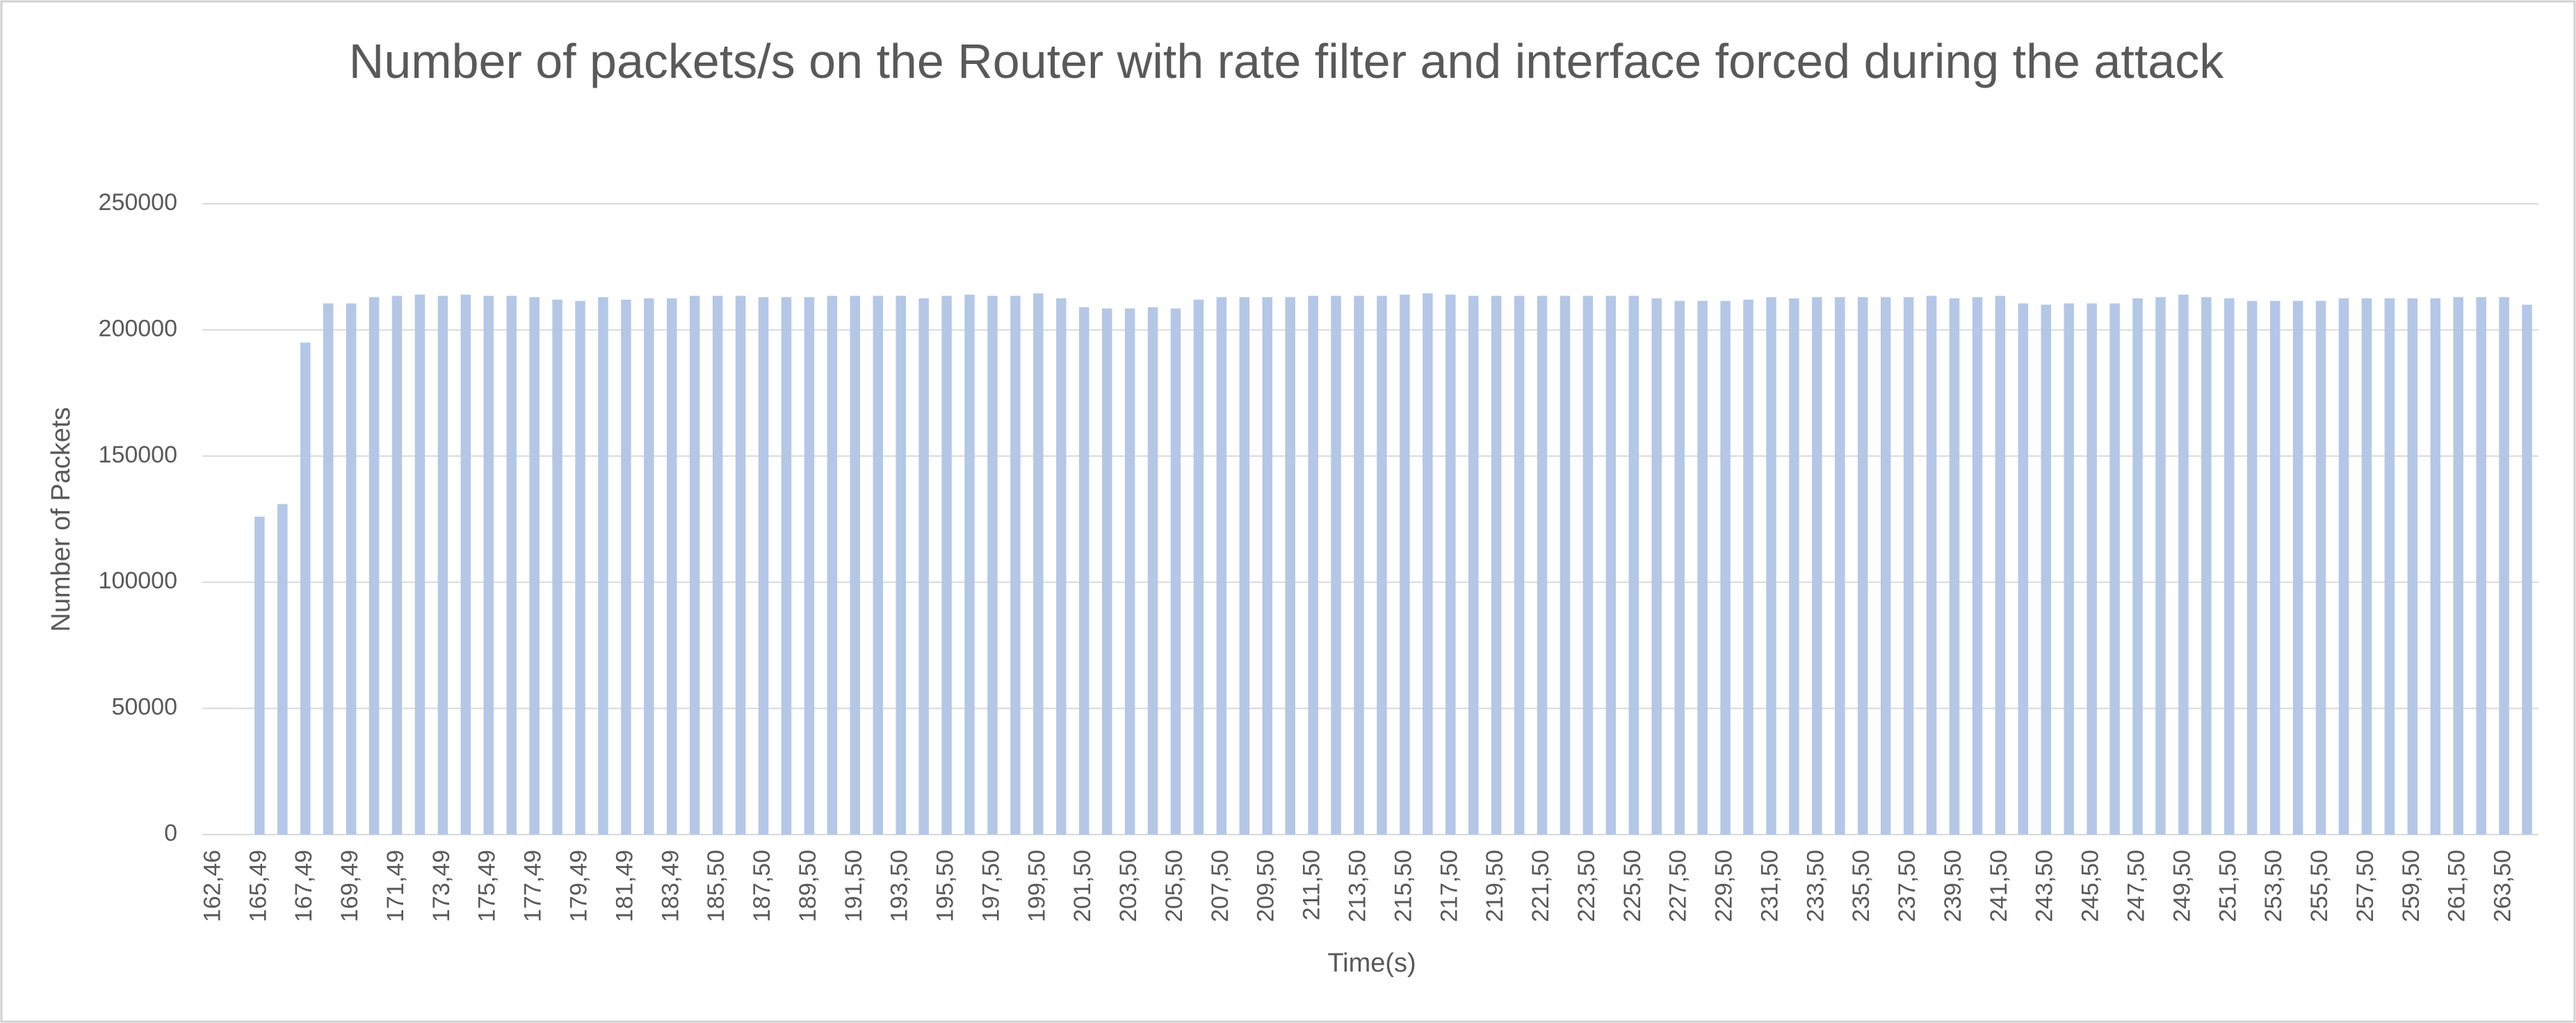 The width and height of the screenshot is (2576, 1023). Describe the element at coordinates (2273, 886) in the screenshot. I see `x-tick-label: 253,50` at that location.